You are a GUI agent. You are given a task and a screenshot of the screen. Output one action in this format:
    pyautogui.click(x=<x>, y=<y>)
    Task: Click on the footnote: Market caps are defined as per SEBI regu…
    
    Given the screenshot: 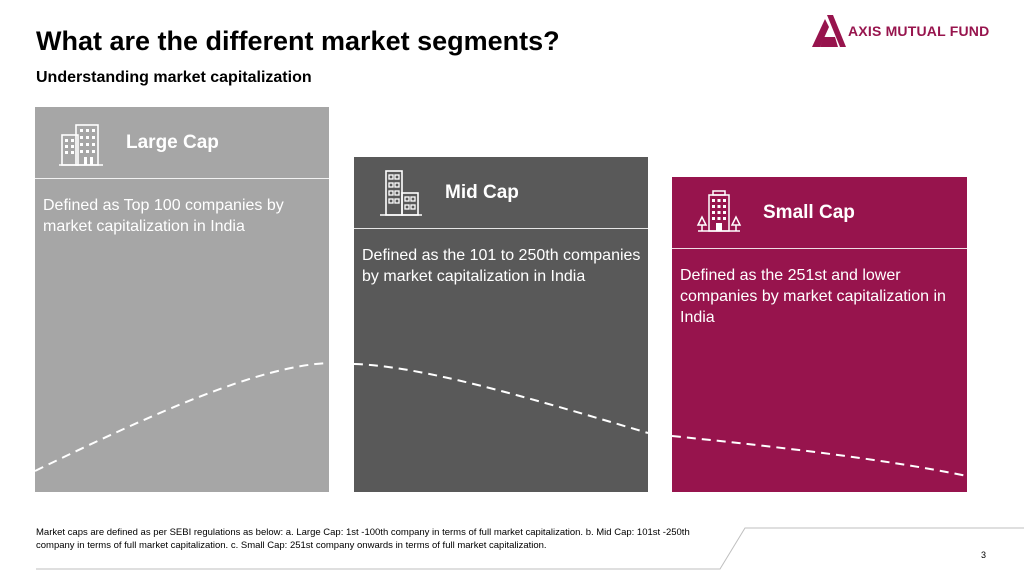 What is the action you would take?
    pyautogui.click(x=363, y=539)
    